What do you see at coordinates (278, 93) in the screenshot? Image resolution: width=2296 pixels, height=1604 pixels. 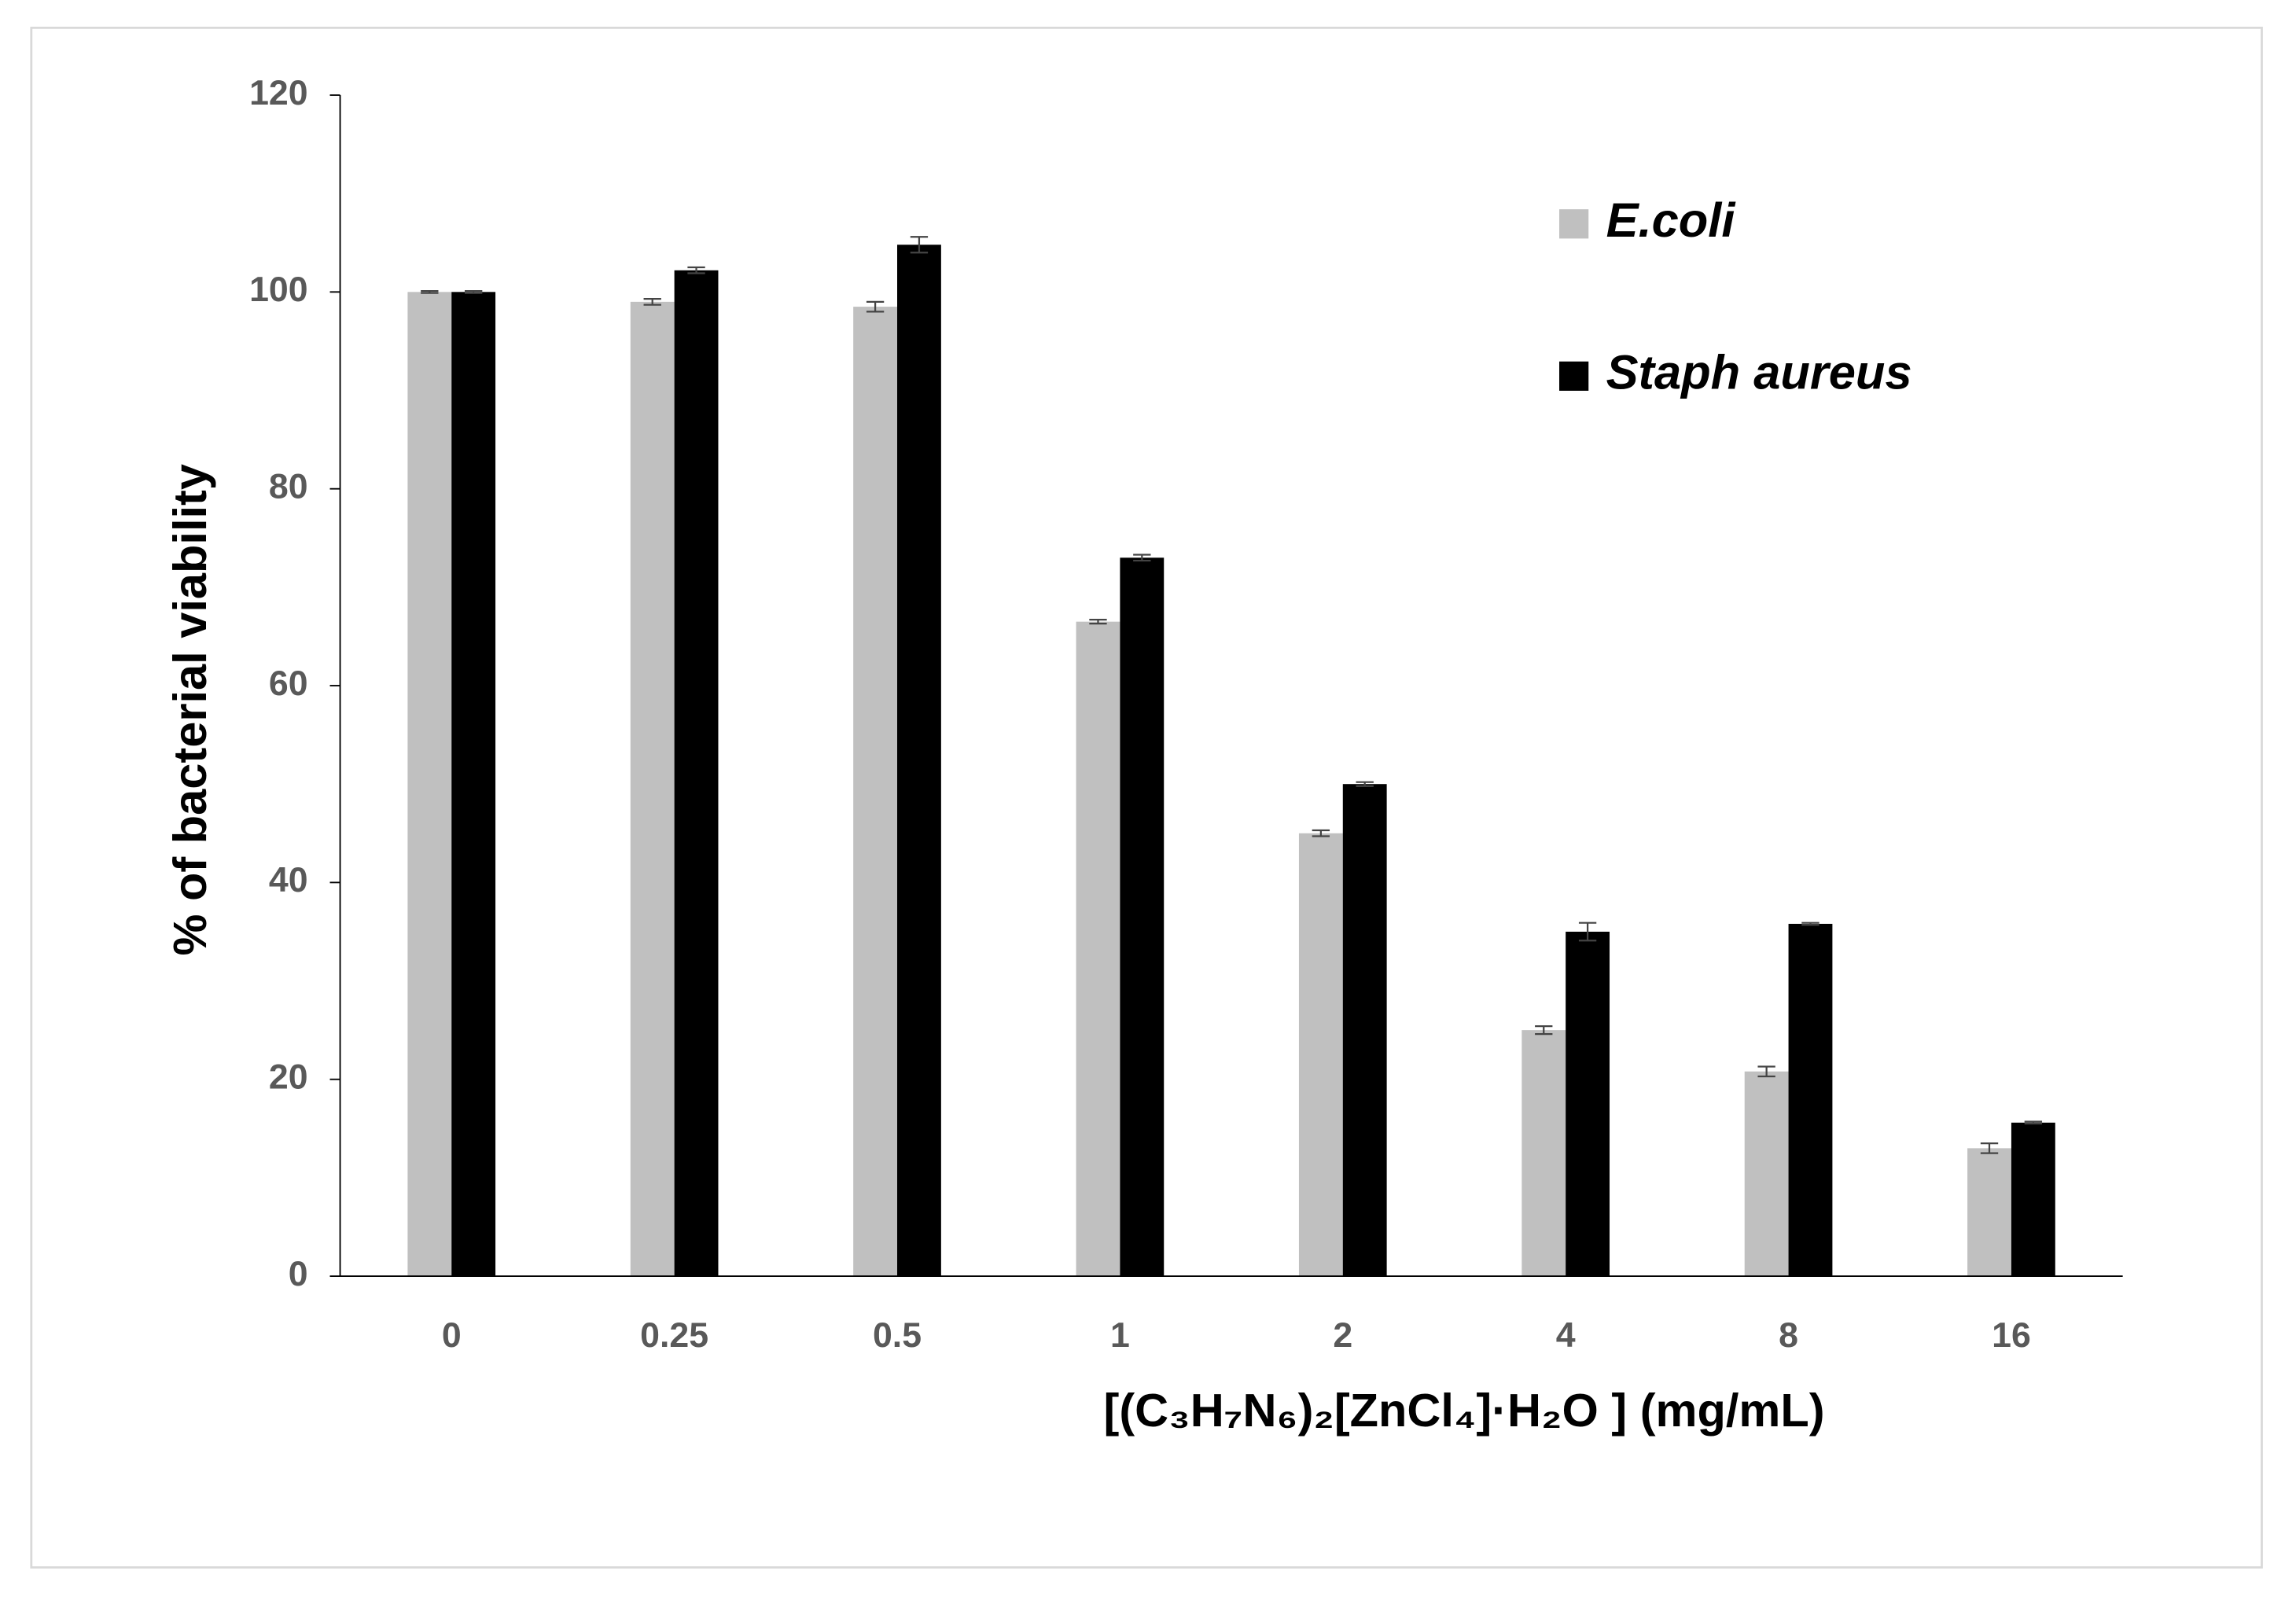 I see `y-tick-label: 120` at bounding box center [278, 93].